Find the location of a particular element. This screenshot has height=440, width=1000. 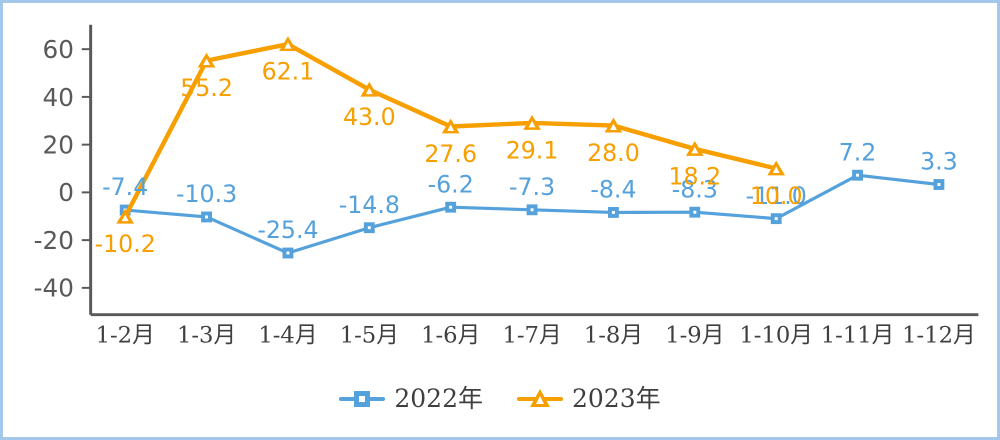

legend-square-marker-icon is located at coordinates (362, 398).